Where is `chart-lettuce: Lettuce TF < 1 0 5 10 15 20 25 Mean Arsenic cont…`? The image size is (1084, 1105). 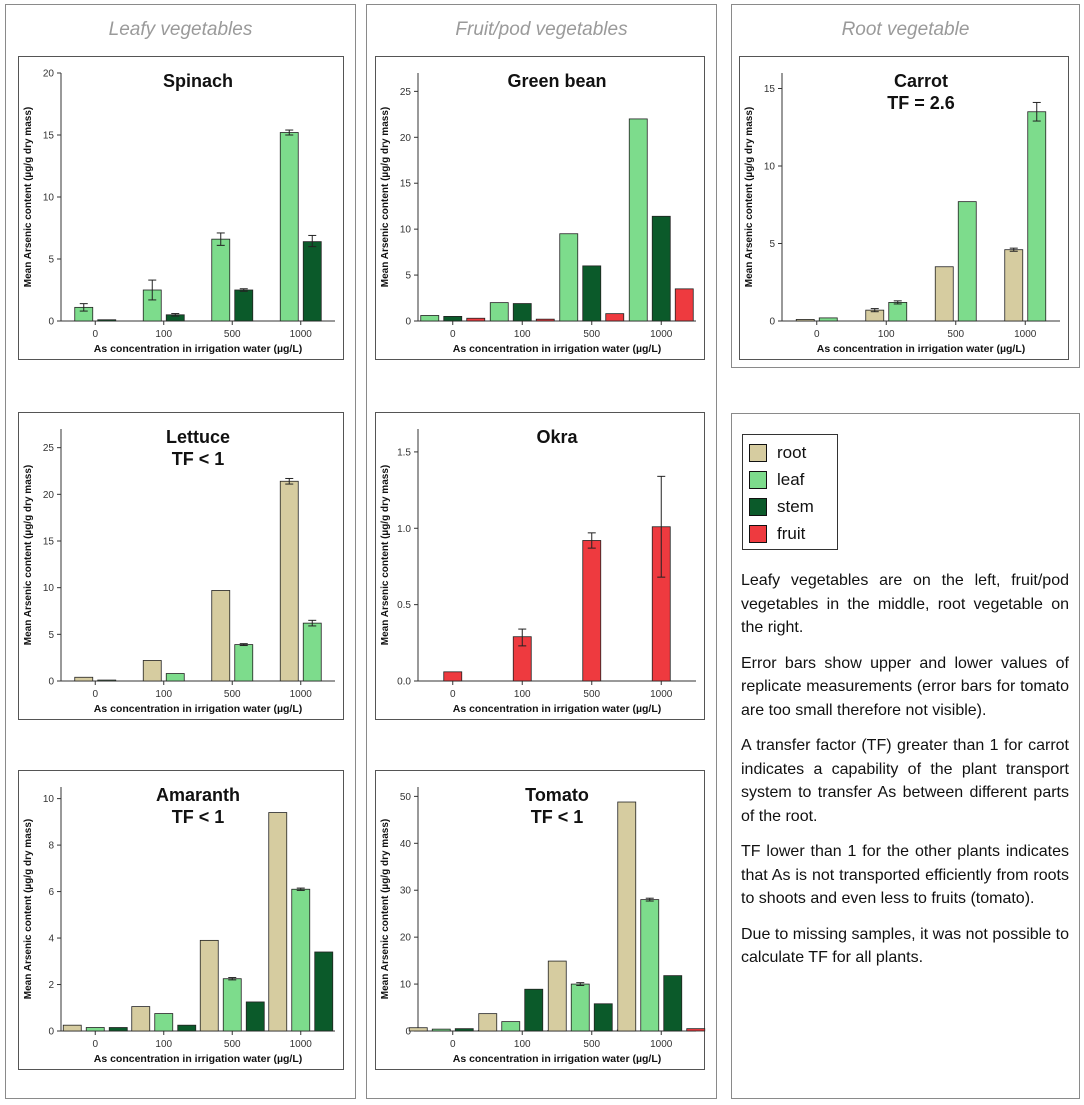 chart-lettuce: Lettuce TF < 1 0 5 10 15 20 25 Mean Arsenic cont… is located at coordinates (181, 566).